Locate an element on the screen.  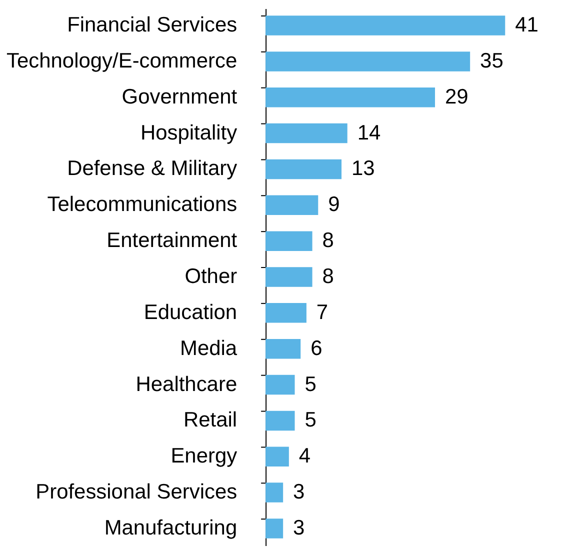
y-tick-label: Financial Services is located at coordinates (152, 25).